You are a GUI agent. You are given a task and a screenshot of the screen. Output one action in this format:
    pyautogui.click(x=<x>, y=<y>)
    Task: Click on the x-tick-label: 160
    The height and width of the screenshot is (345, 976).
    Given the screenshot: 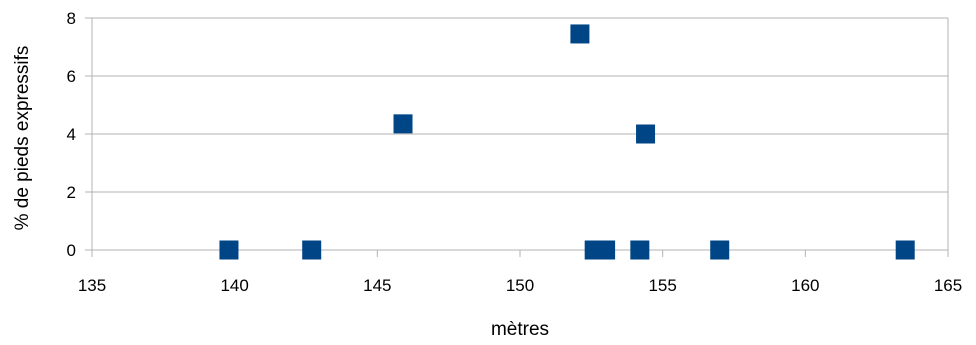 What is the action you would take?
    pyautogui.click(x=805, y=285)
    